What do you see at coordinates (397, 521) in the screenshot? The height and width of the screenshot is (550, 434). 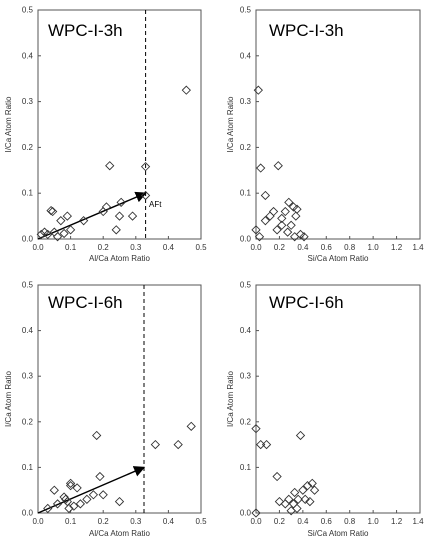 I see `x-tick-label: 1.2` at bounding box center [397, 521].